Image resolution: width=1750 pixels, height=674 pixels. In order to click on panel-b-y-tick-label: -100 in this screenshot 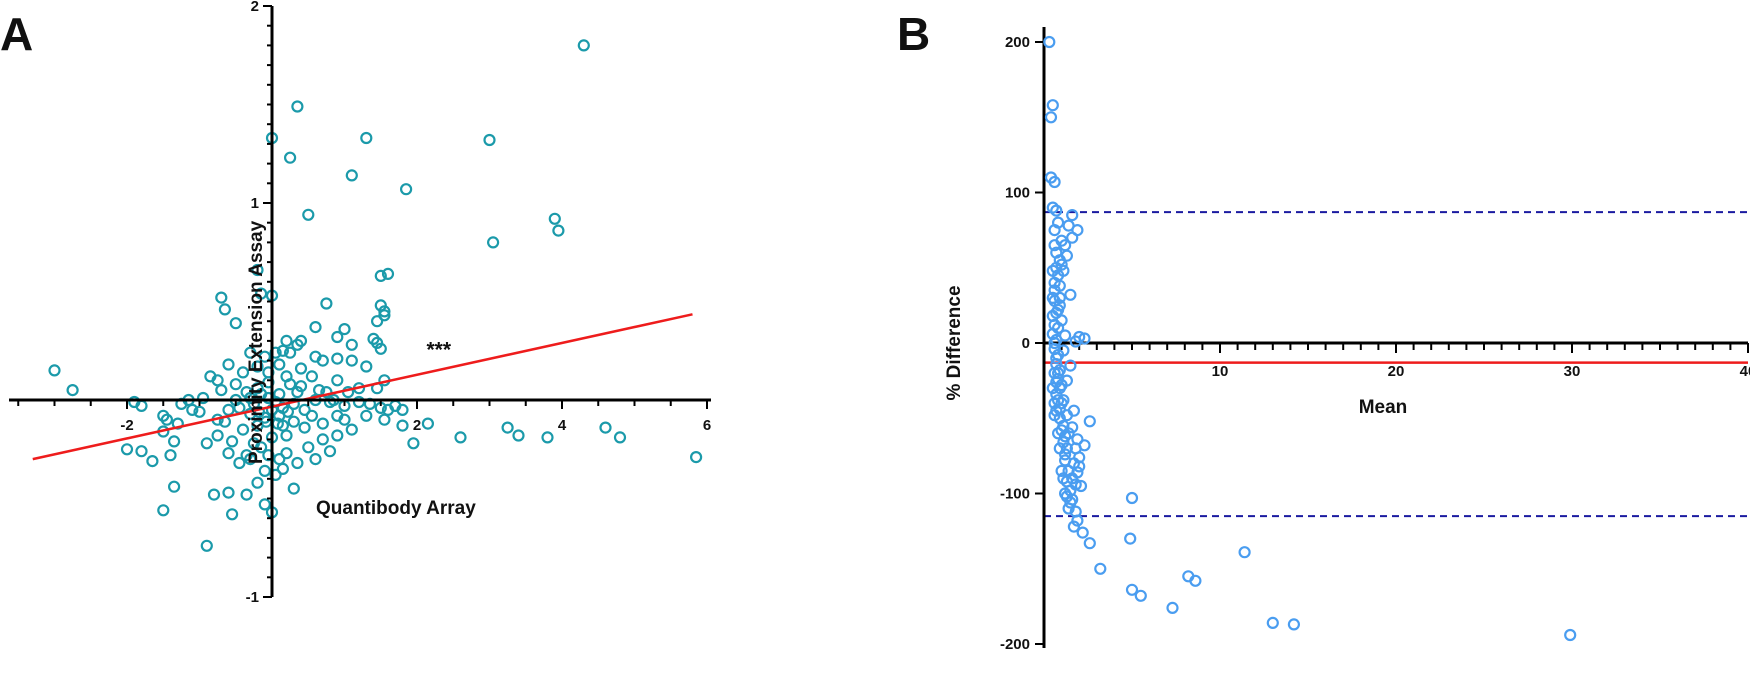, I will do `click(1015, 494)`.